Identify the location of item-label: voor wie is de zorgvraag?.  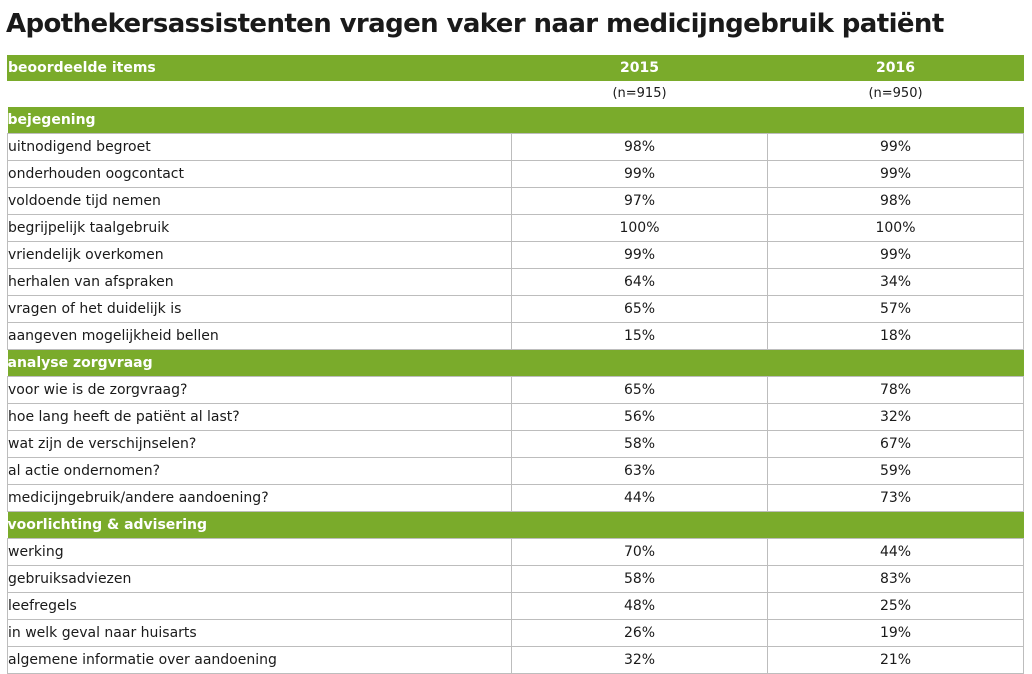
(259, 390).